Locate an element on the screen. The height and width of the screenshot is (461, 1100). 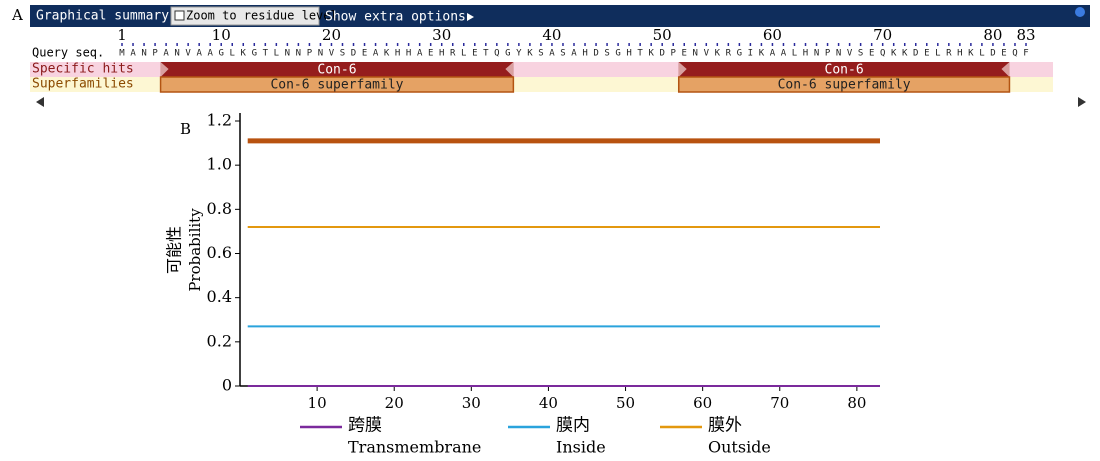
scroll-left is located at coordinates (40, 102).